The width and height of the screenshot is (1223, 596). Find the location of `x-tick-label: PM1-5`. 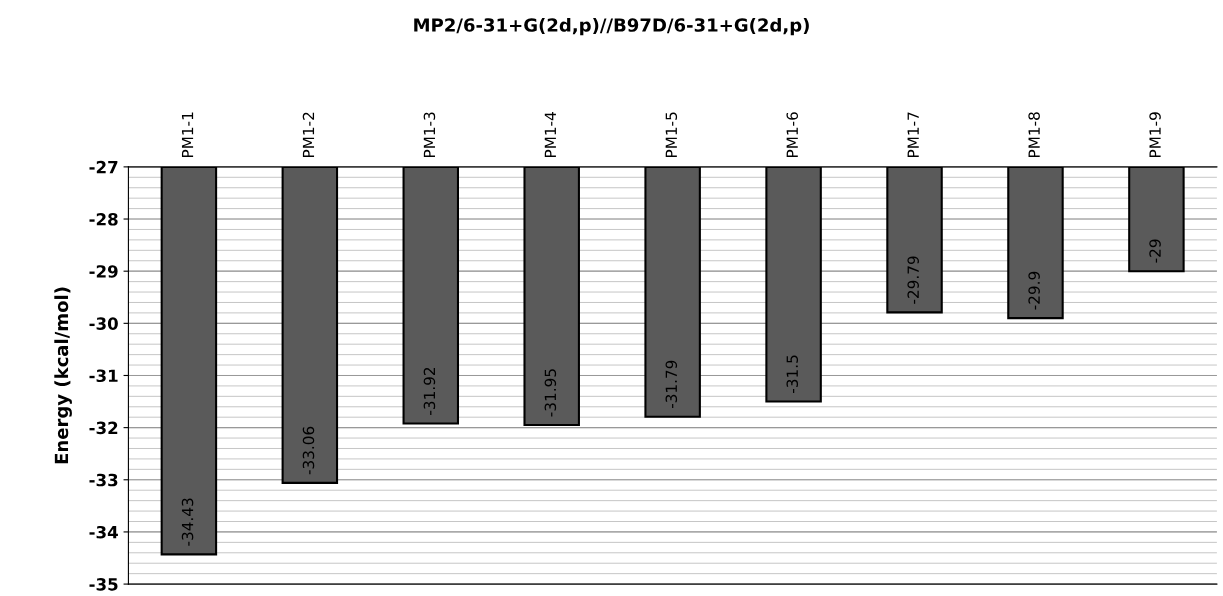

x-tick-label: PM1-5 is located at coordinates (671, 135).